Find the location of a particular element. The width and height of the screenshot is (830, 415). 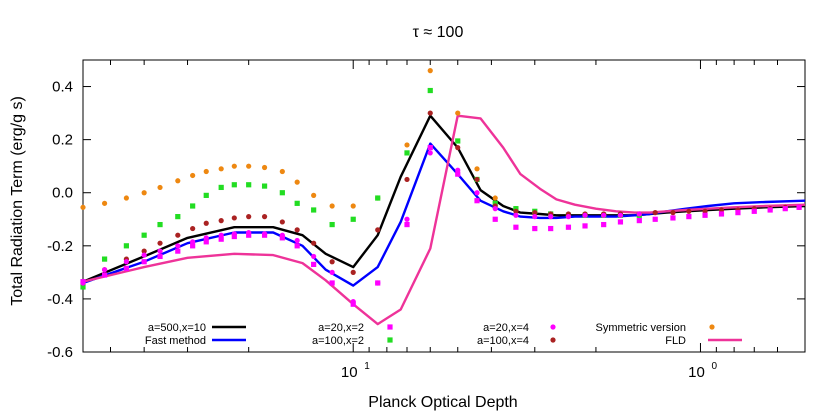

y-tick-label: 0.0 is located at coordinates (62, 193).